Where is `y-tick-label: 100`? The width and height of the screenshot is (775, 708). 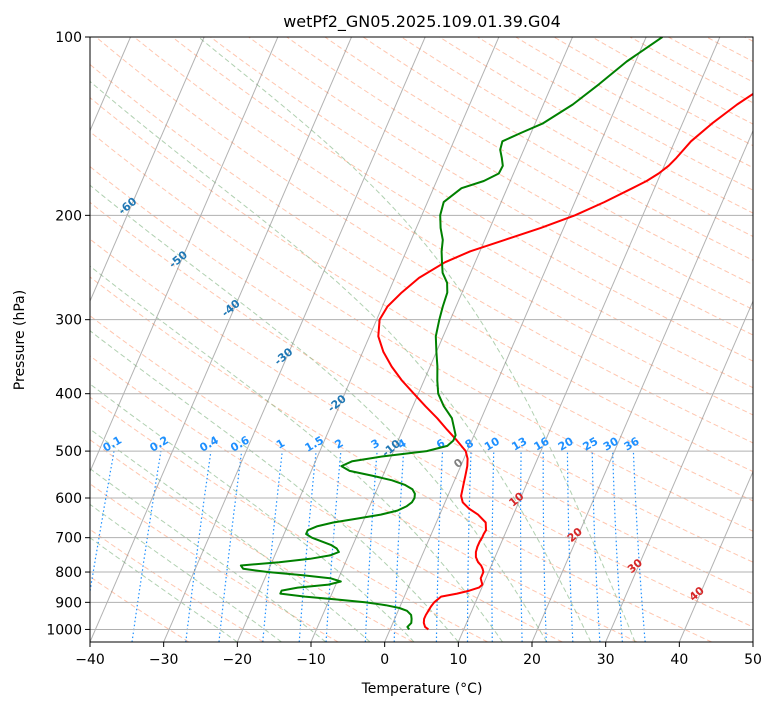
y-tick-label: 100 is located at coordinates (68, 38).